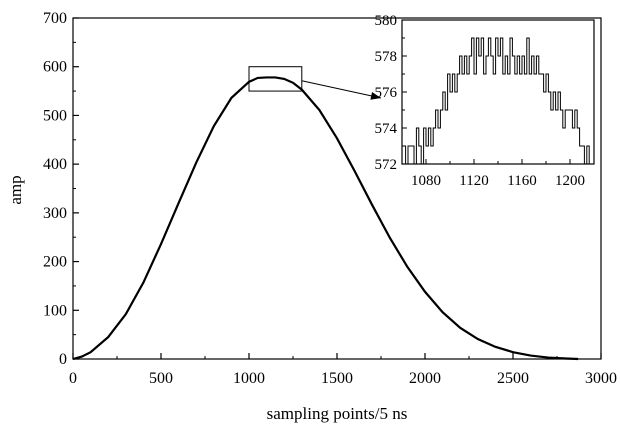 The image size is (620, 428). What do you see at coordinates (63, 359) in the screenshot?
I see `main-y-tick-label: 0` at bounding box center [63, 359].